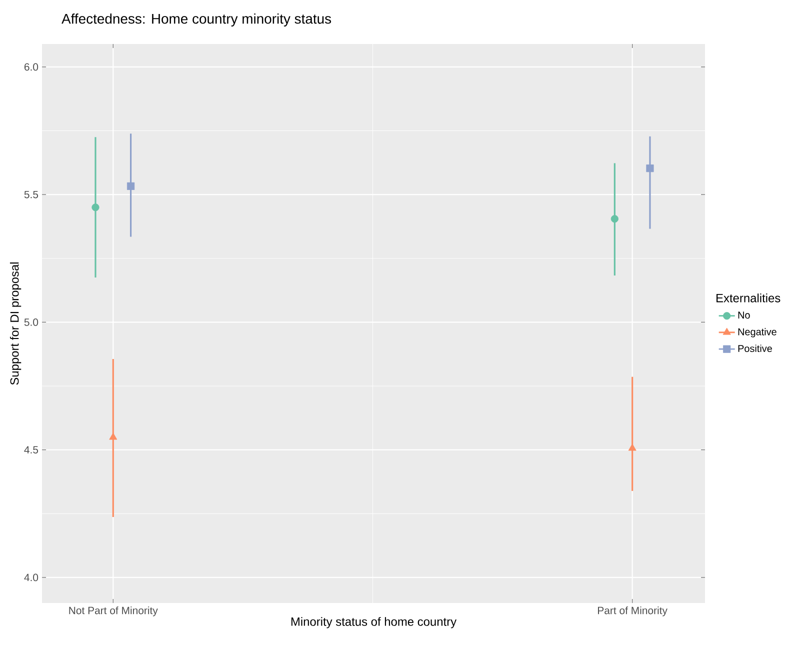  I want to click on x-axis-title: Minority status of home country, so click(374, 622).